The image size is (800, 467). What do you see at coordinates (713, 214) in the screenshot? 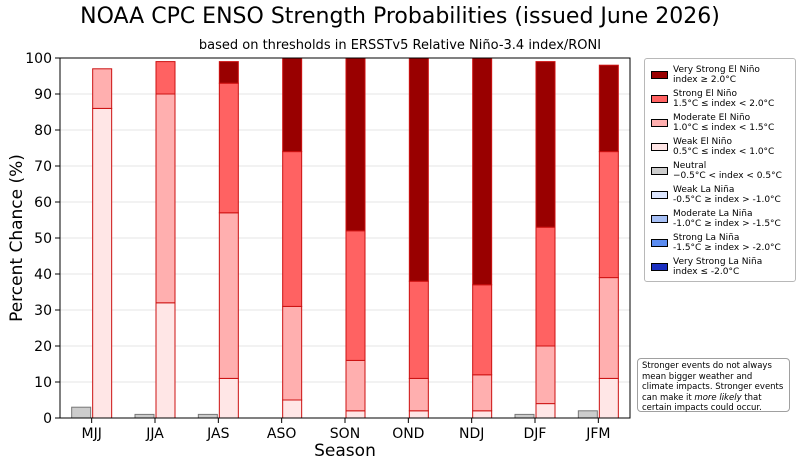
I see `legend-label: Moderate La Niña` at bounding box center [713, 214].